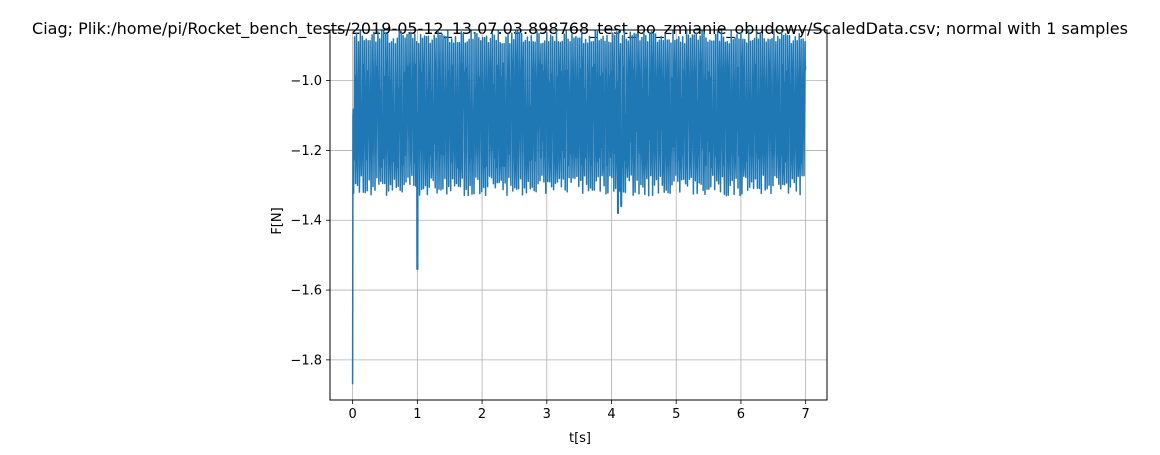 The height and width of the screenshot is (455, 1160). I want to click on x-tick-label: 2, so click(482, 414).